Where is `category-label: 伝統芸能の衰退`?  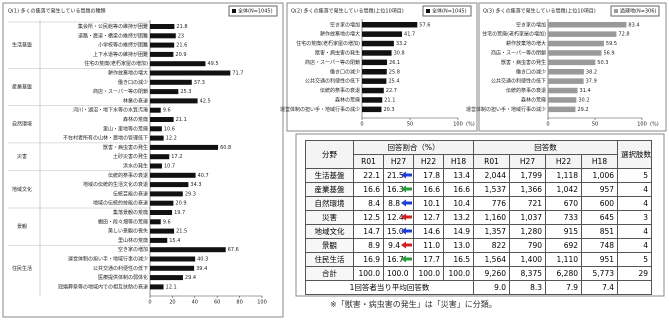
category-label: 伝統芸能の衰退 is located at coordinates (130, 193).